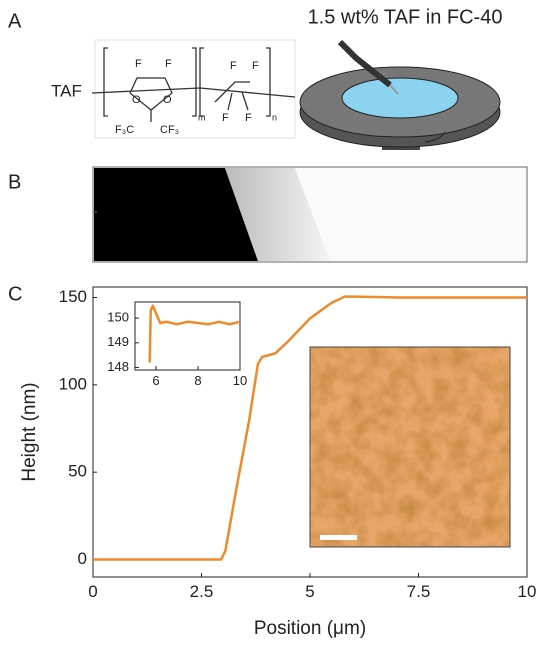  What do you see at coordinates (155, 380) in the screenshot?
I see `x-tick-label: 6` at bounding box center [155, 380].